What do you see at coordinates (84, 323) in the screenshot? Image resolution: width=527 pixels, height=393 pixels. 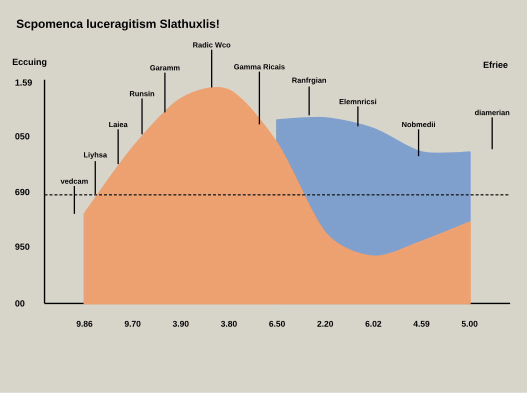 I see `x-tick-label: 9.86` at bounding box center [84, 323].